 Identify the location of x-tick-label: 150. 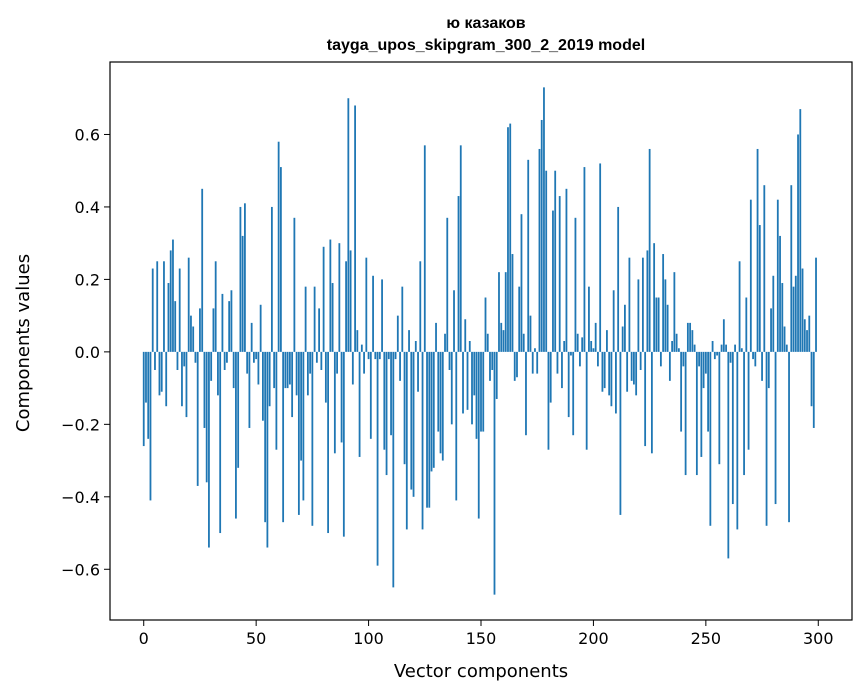
(481, 638).